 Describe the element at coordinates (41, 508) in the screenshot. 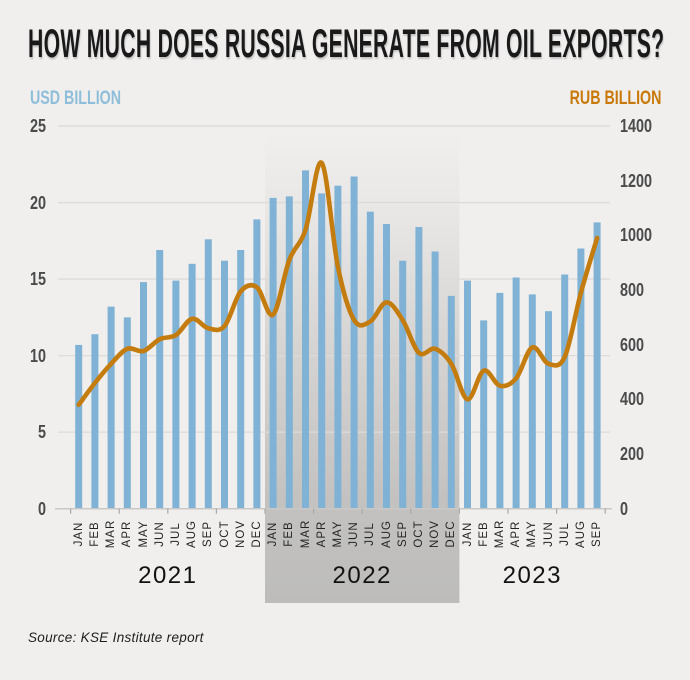

I see `left-tick-0: 0` at that location.